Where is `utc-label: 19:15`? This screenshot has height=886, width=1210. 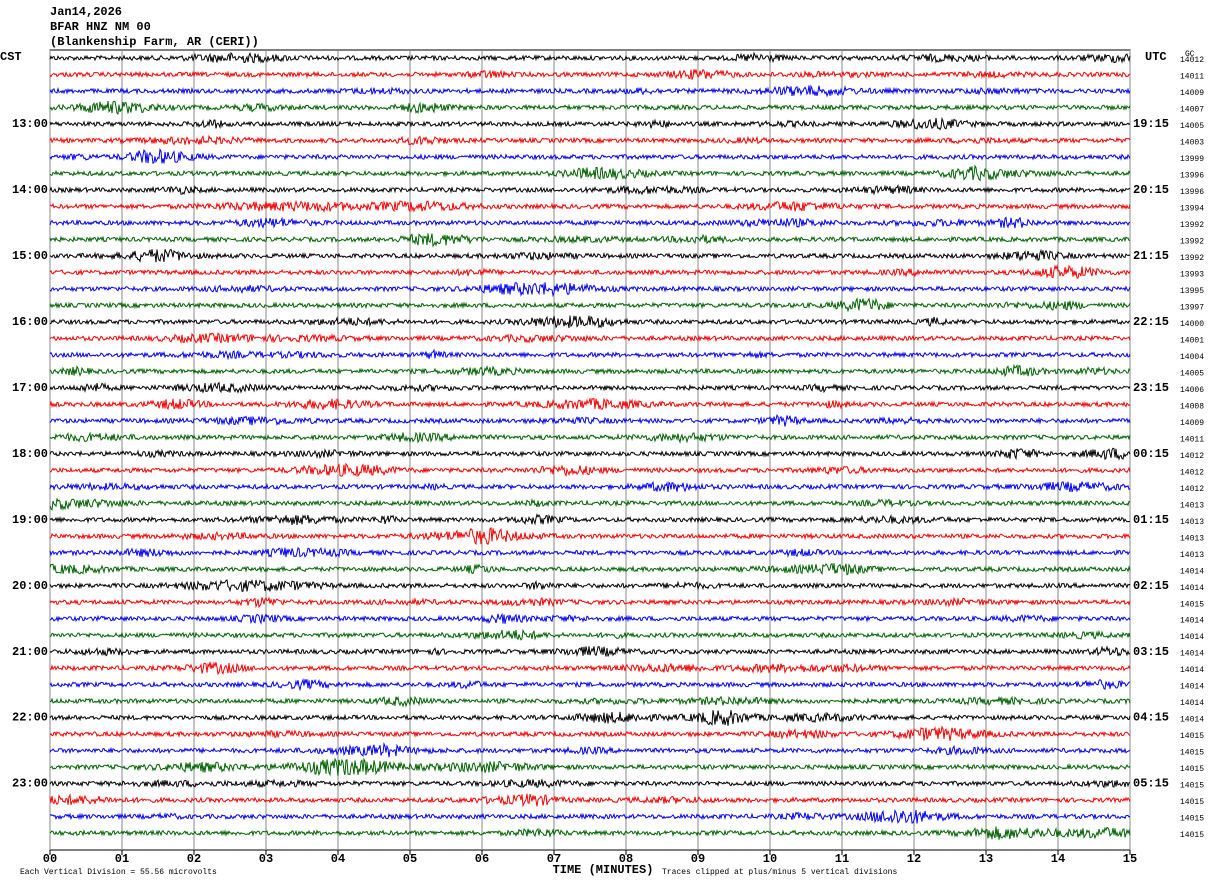 utc-label: 19:15 is located at coordinates (1151, 124).